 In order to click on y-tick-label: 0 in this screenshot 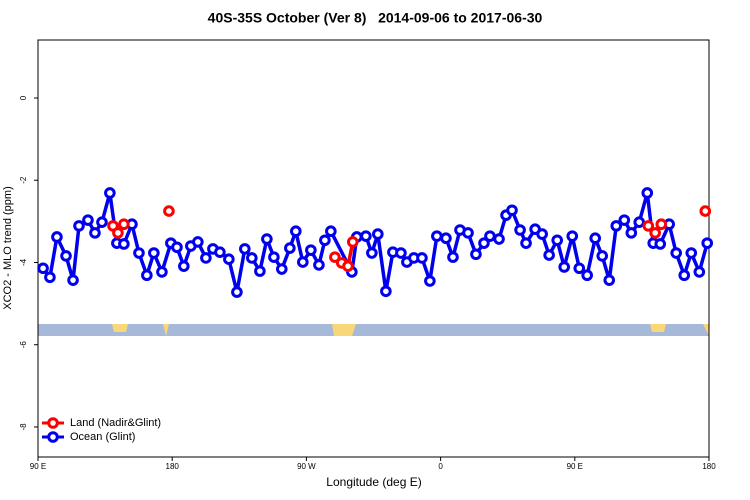, I will do `click(23, 97)`.